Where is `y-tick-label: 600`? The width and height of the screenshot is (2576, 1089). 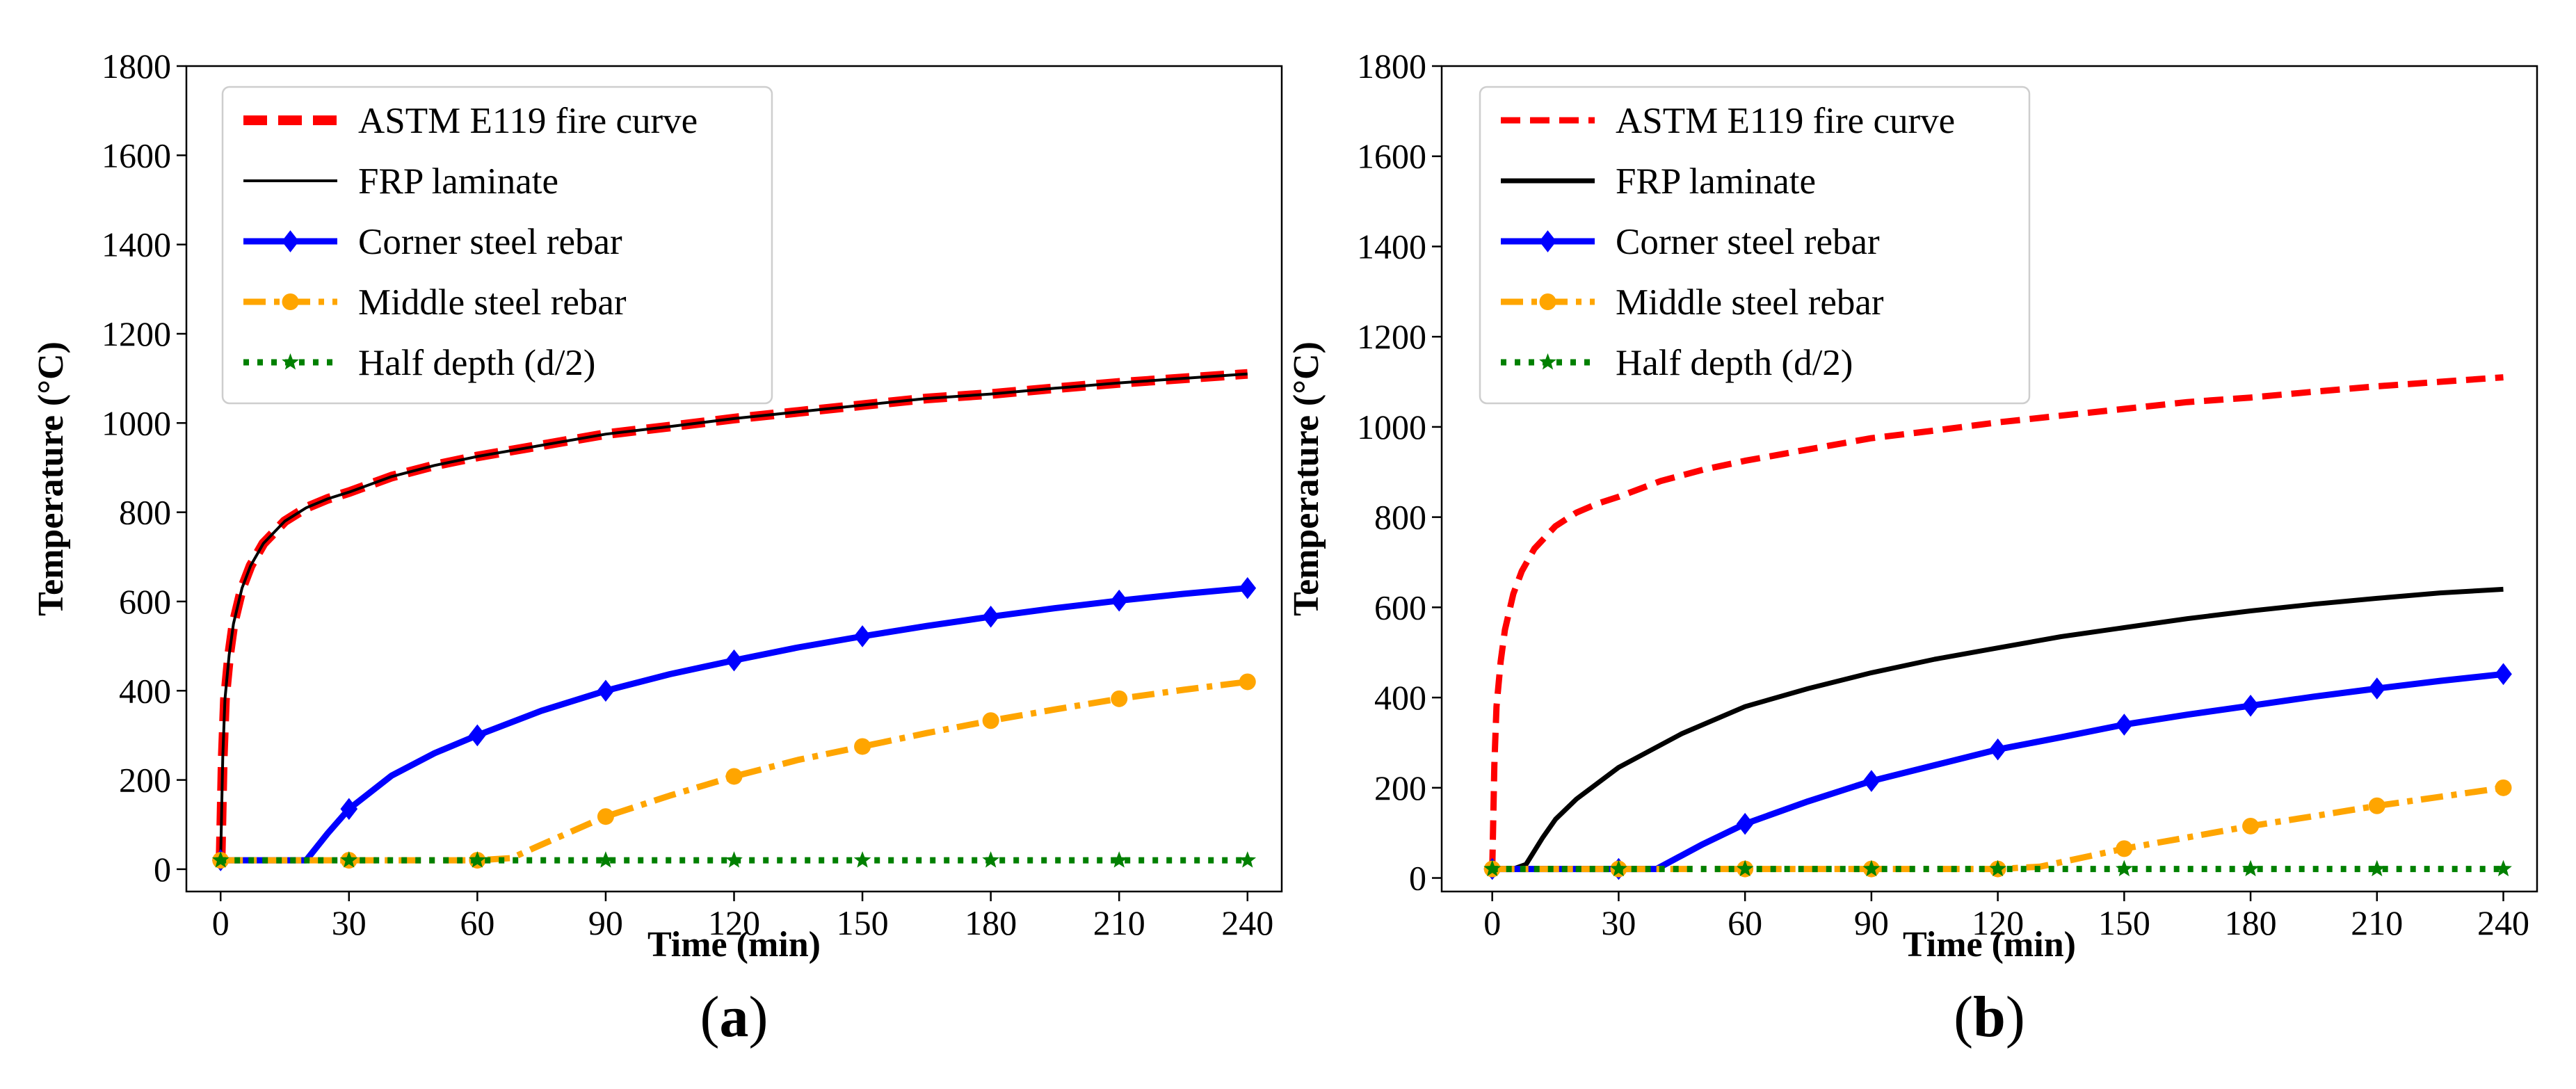
y-tick-label: 600 is located at coordinates (145, 601).